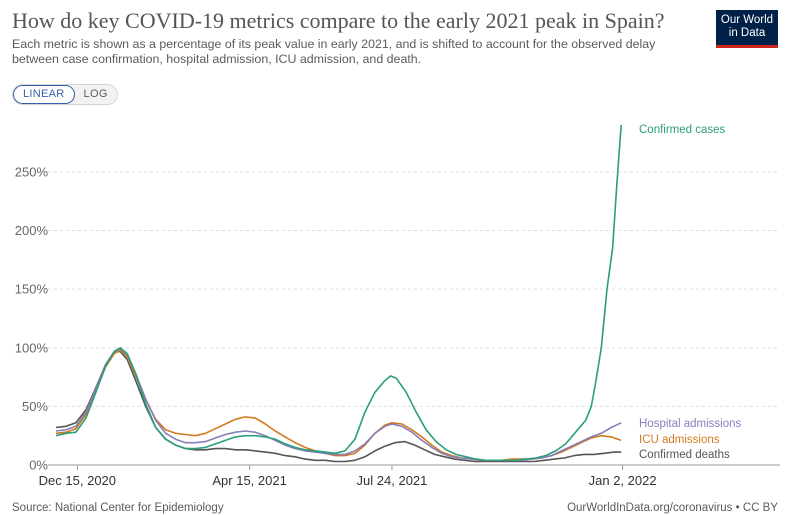 The image size is (791, 515). What do you see at coordinates (38, 465) in the screenshot?
I see `y-tick-label: 0%` at bounding box center [38, 465].